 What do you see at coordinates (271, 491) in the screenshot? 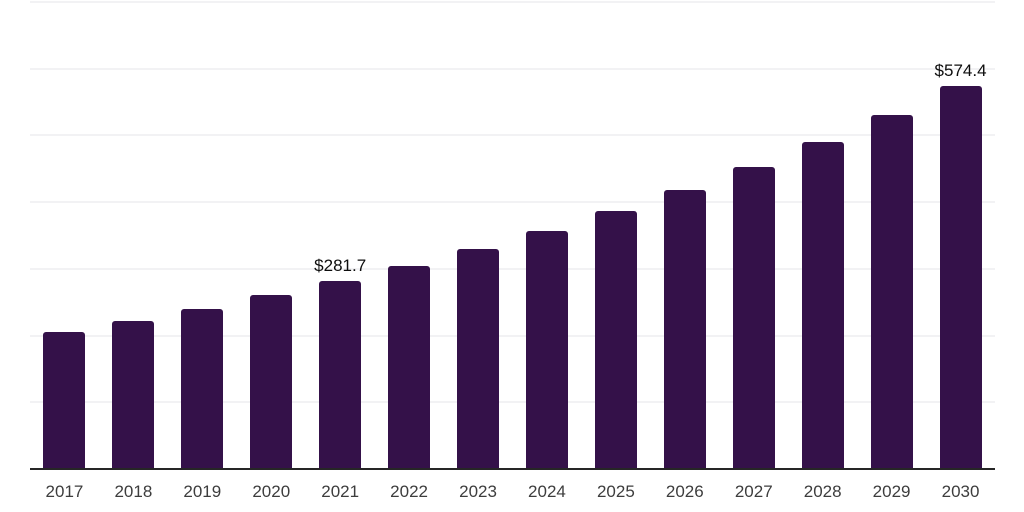
I see `x-tick-label-2020: 2020` at bounding box center [271, 491].